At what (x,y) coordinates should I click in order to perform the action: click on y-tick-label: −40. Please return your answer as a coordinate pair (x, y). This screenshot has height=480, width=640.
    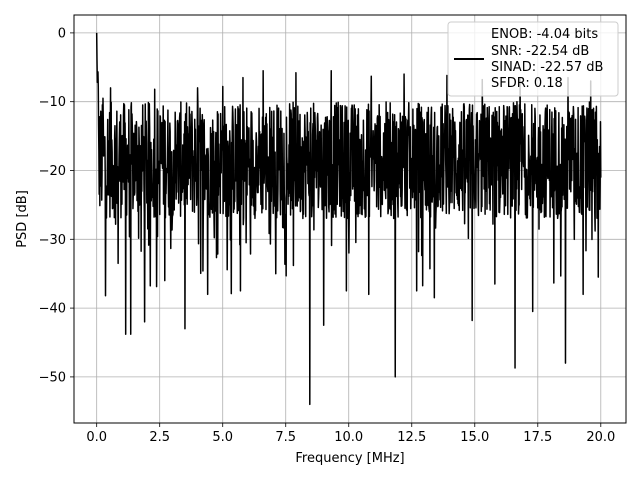
    Looking at the image, I should click on (52, 309).